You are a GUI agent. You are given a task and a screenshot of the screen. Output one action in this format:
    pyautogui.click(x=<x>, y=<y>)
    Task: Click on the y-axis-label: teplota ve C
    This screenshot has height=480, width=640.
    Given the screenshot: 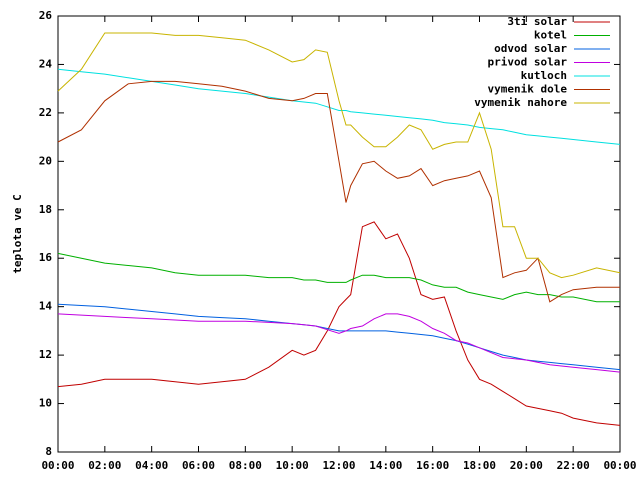 What is the action you would take?
    pyautogui.click(x=17, y=233)
    